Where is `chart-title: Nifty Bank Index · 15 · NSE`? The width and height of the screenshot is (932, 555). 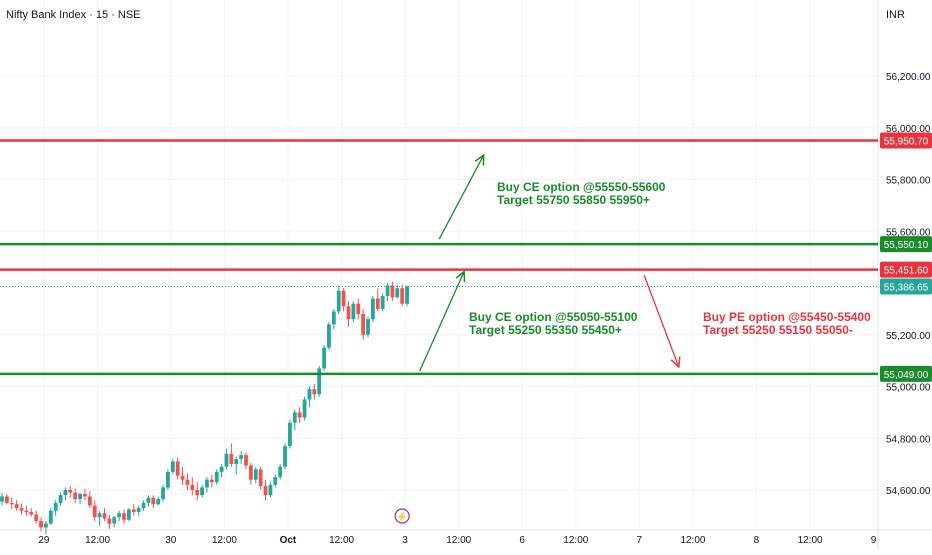 chart-title: Nifty Bank Index · 15 · NSE is located at coordinates (73, 15).